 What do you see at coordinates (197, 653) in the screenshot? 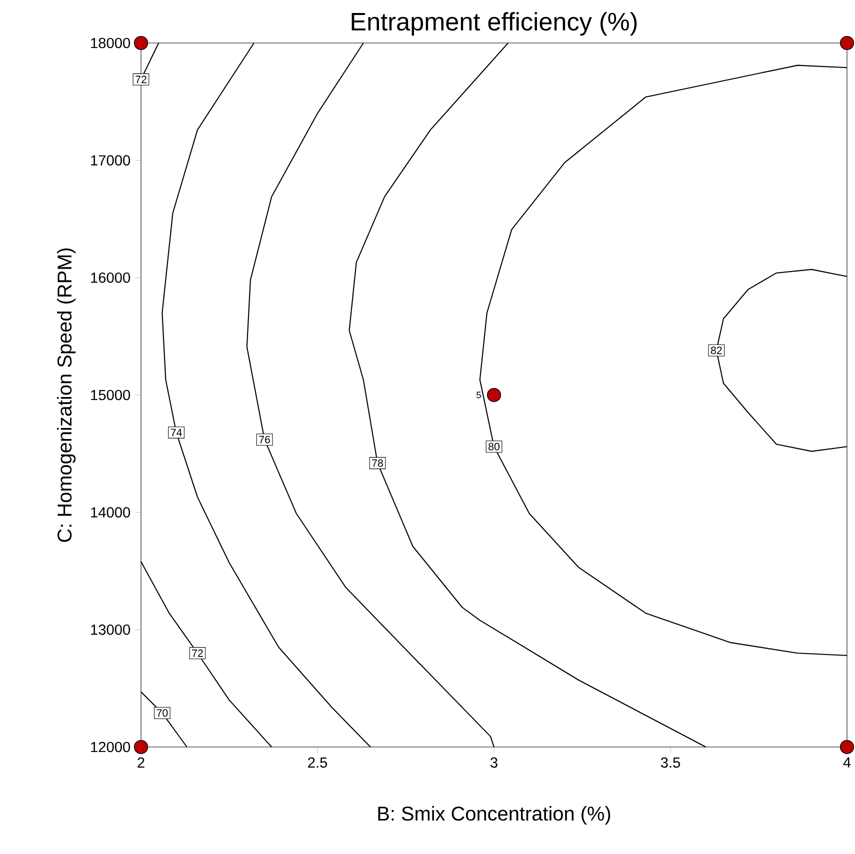
I see `series-label: 72` at bounding box center [197, 653].